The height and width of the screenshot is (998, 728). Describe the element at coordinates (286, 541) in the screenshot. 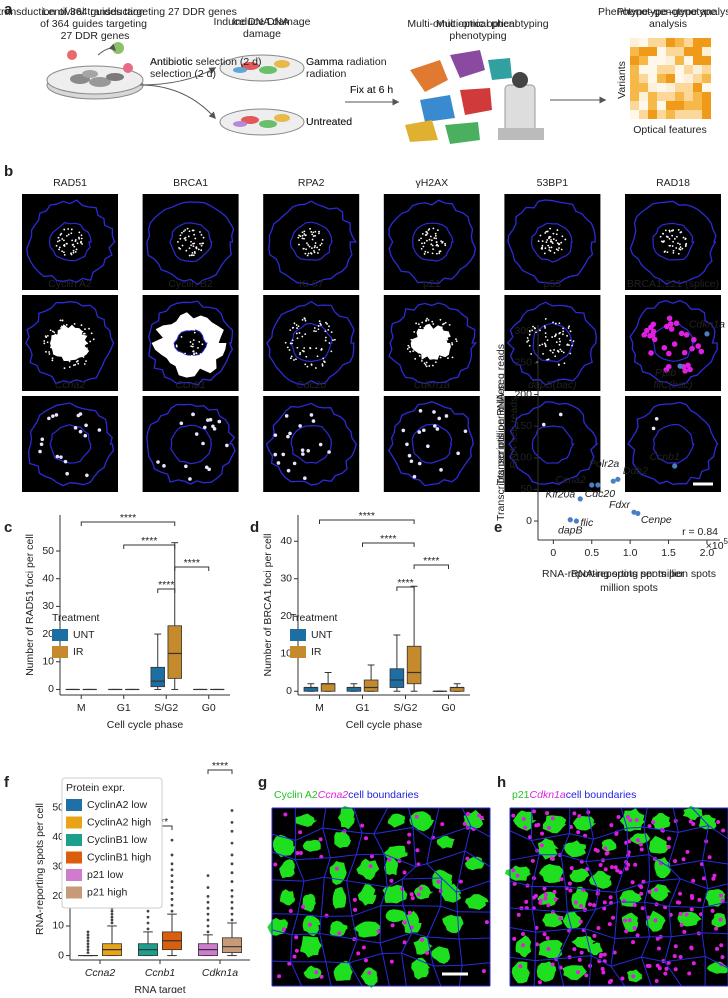

I see `y-tick-label: 40` at that location.